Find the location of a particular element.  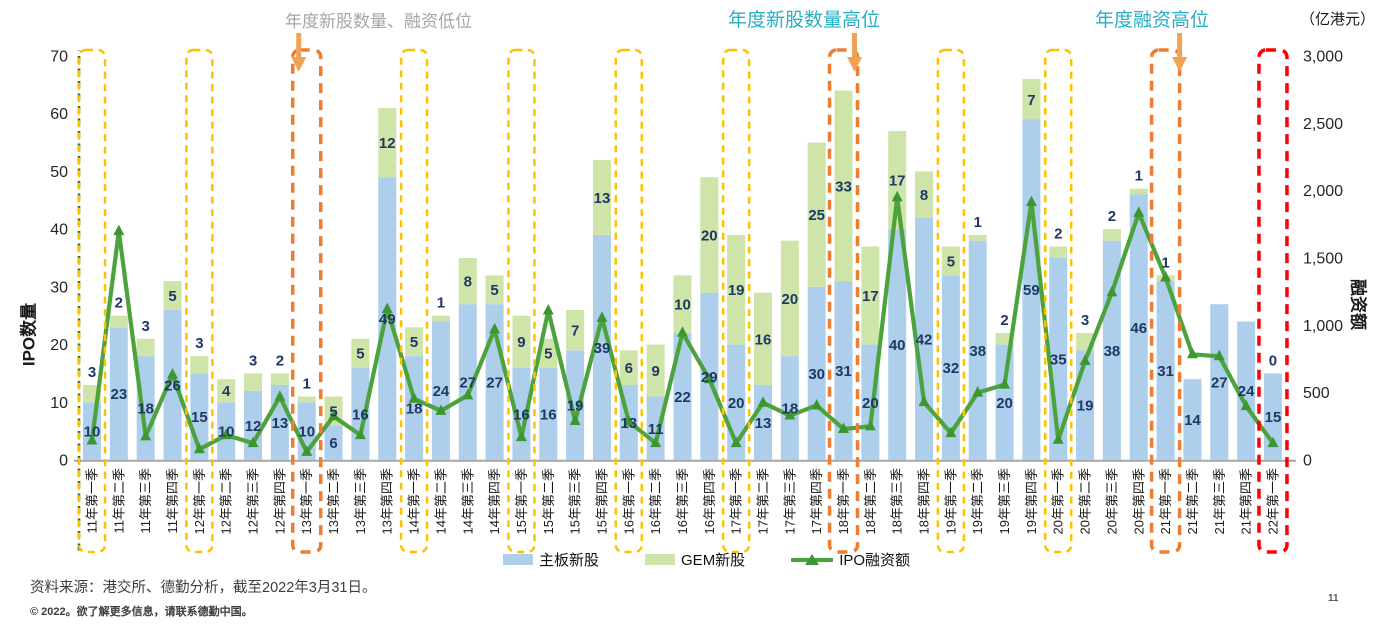

x-axis-category-label: 15年第一季 is located at coordinates (521, 501).